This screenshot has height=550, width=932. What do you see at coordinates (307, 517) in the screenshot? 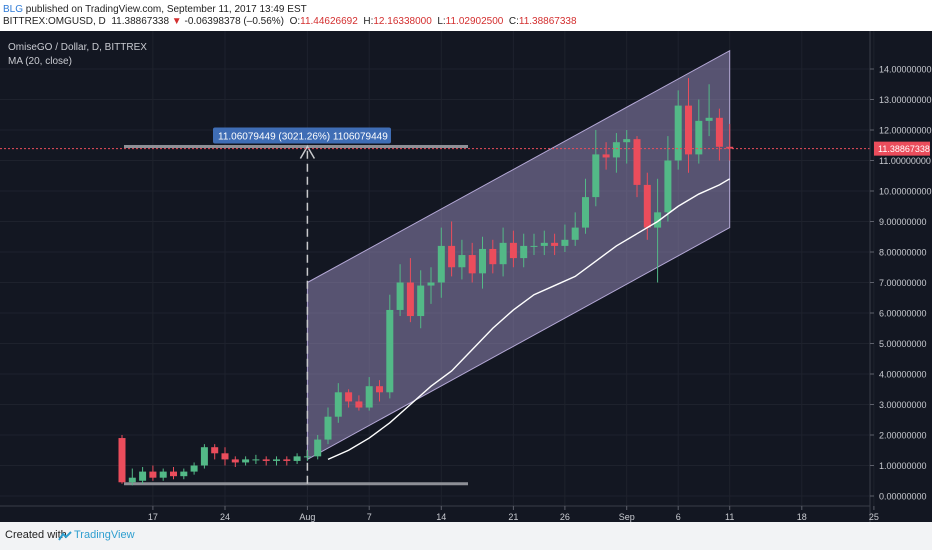
I see `x-tick-label: Aug` at bounding box center [307, 517].